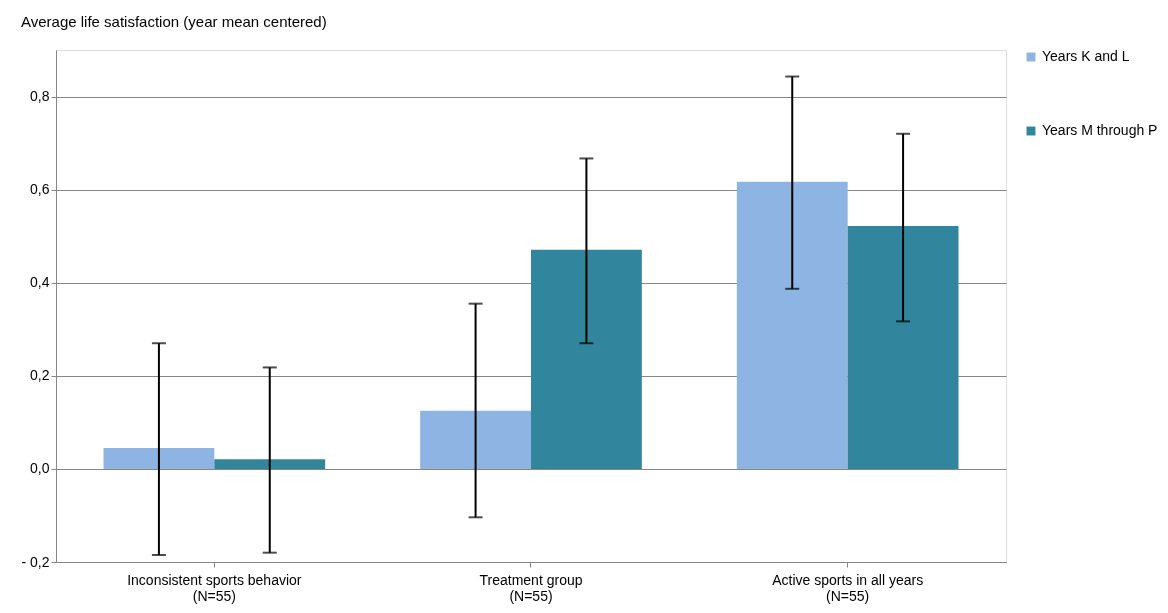  What do you see at coordinates (40, 375) in the screenshot?
I see `y-tick-label: 0,2` at bounding box center [40, 375].